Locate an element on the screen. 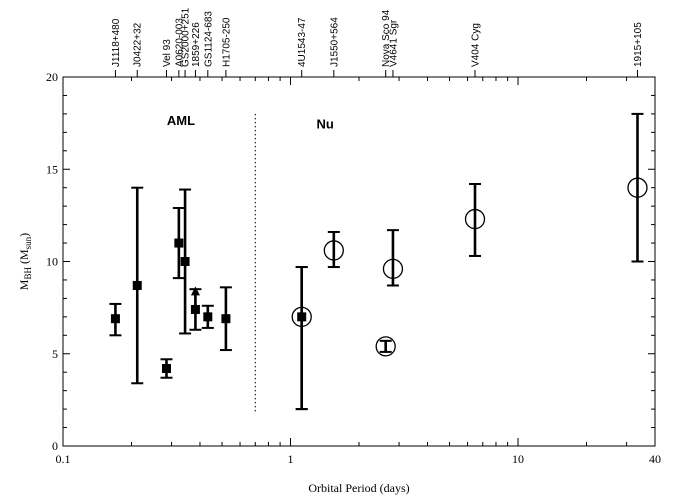 The height and width of the screenshot is (500, 686). y-axis-label-paren: (M is located at coordinates (24, 258).